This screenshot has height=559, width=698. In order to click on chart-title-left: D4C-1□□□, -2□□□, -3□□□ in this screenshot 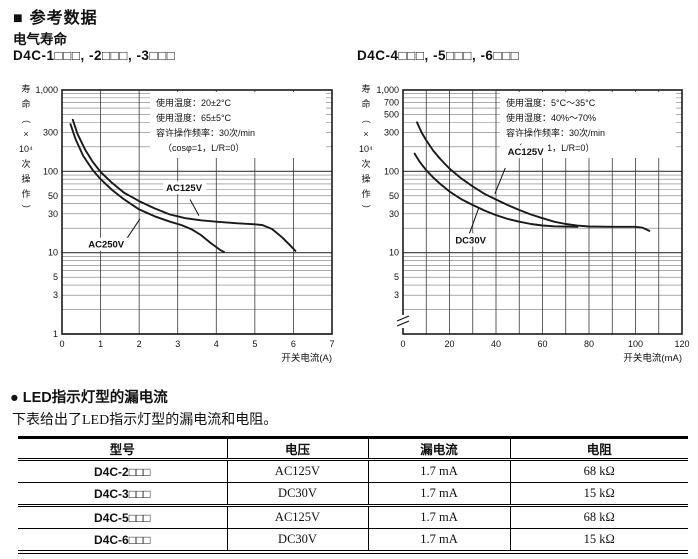, I will do `click(94, 55)`.